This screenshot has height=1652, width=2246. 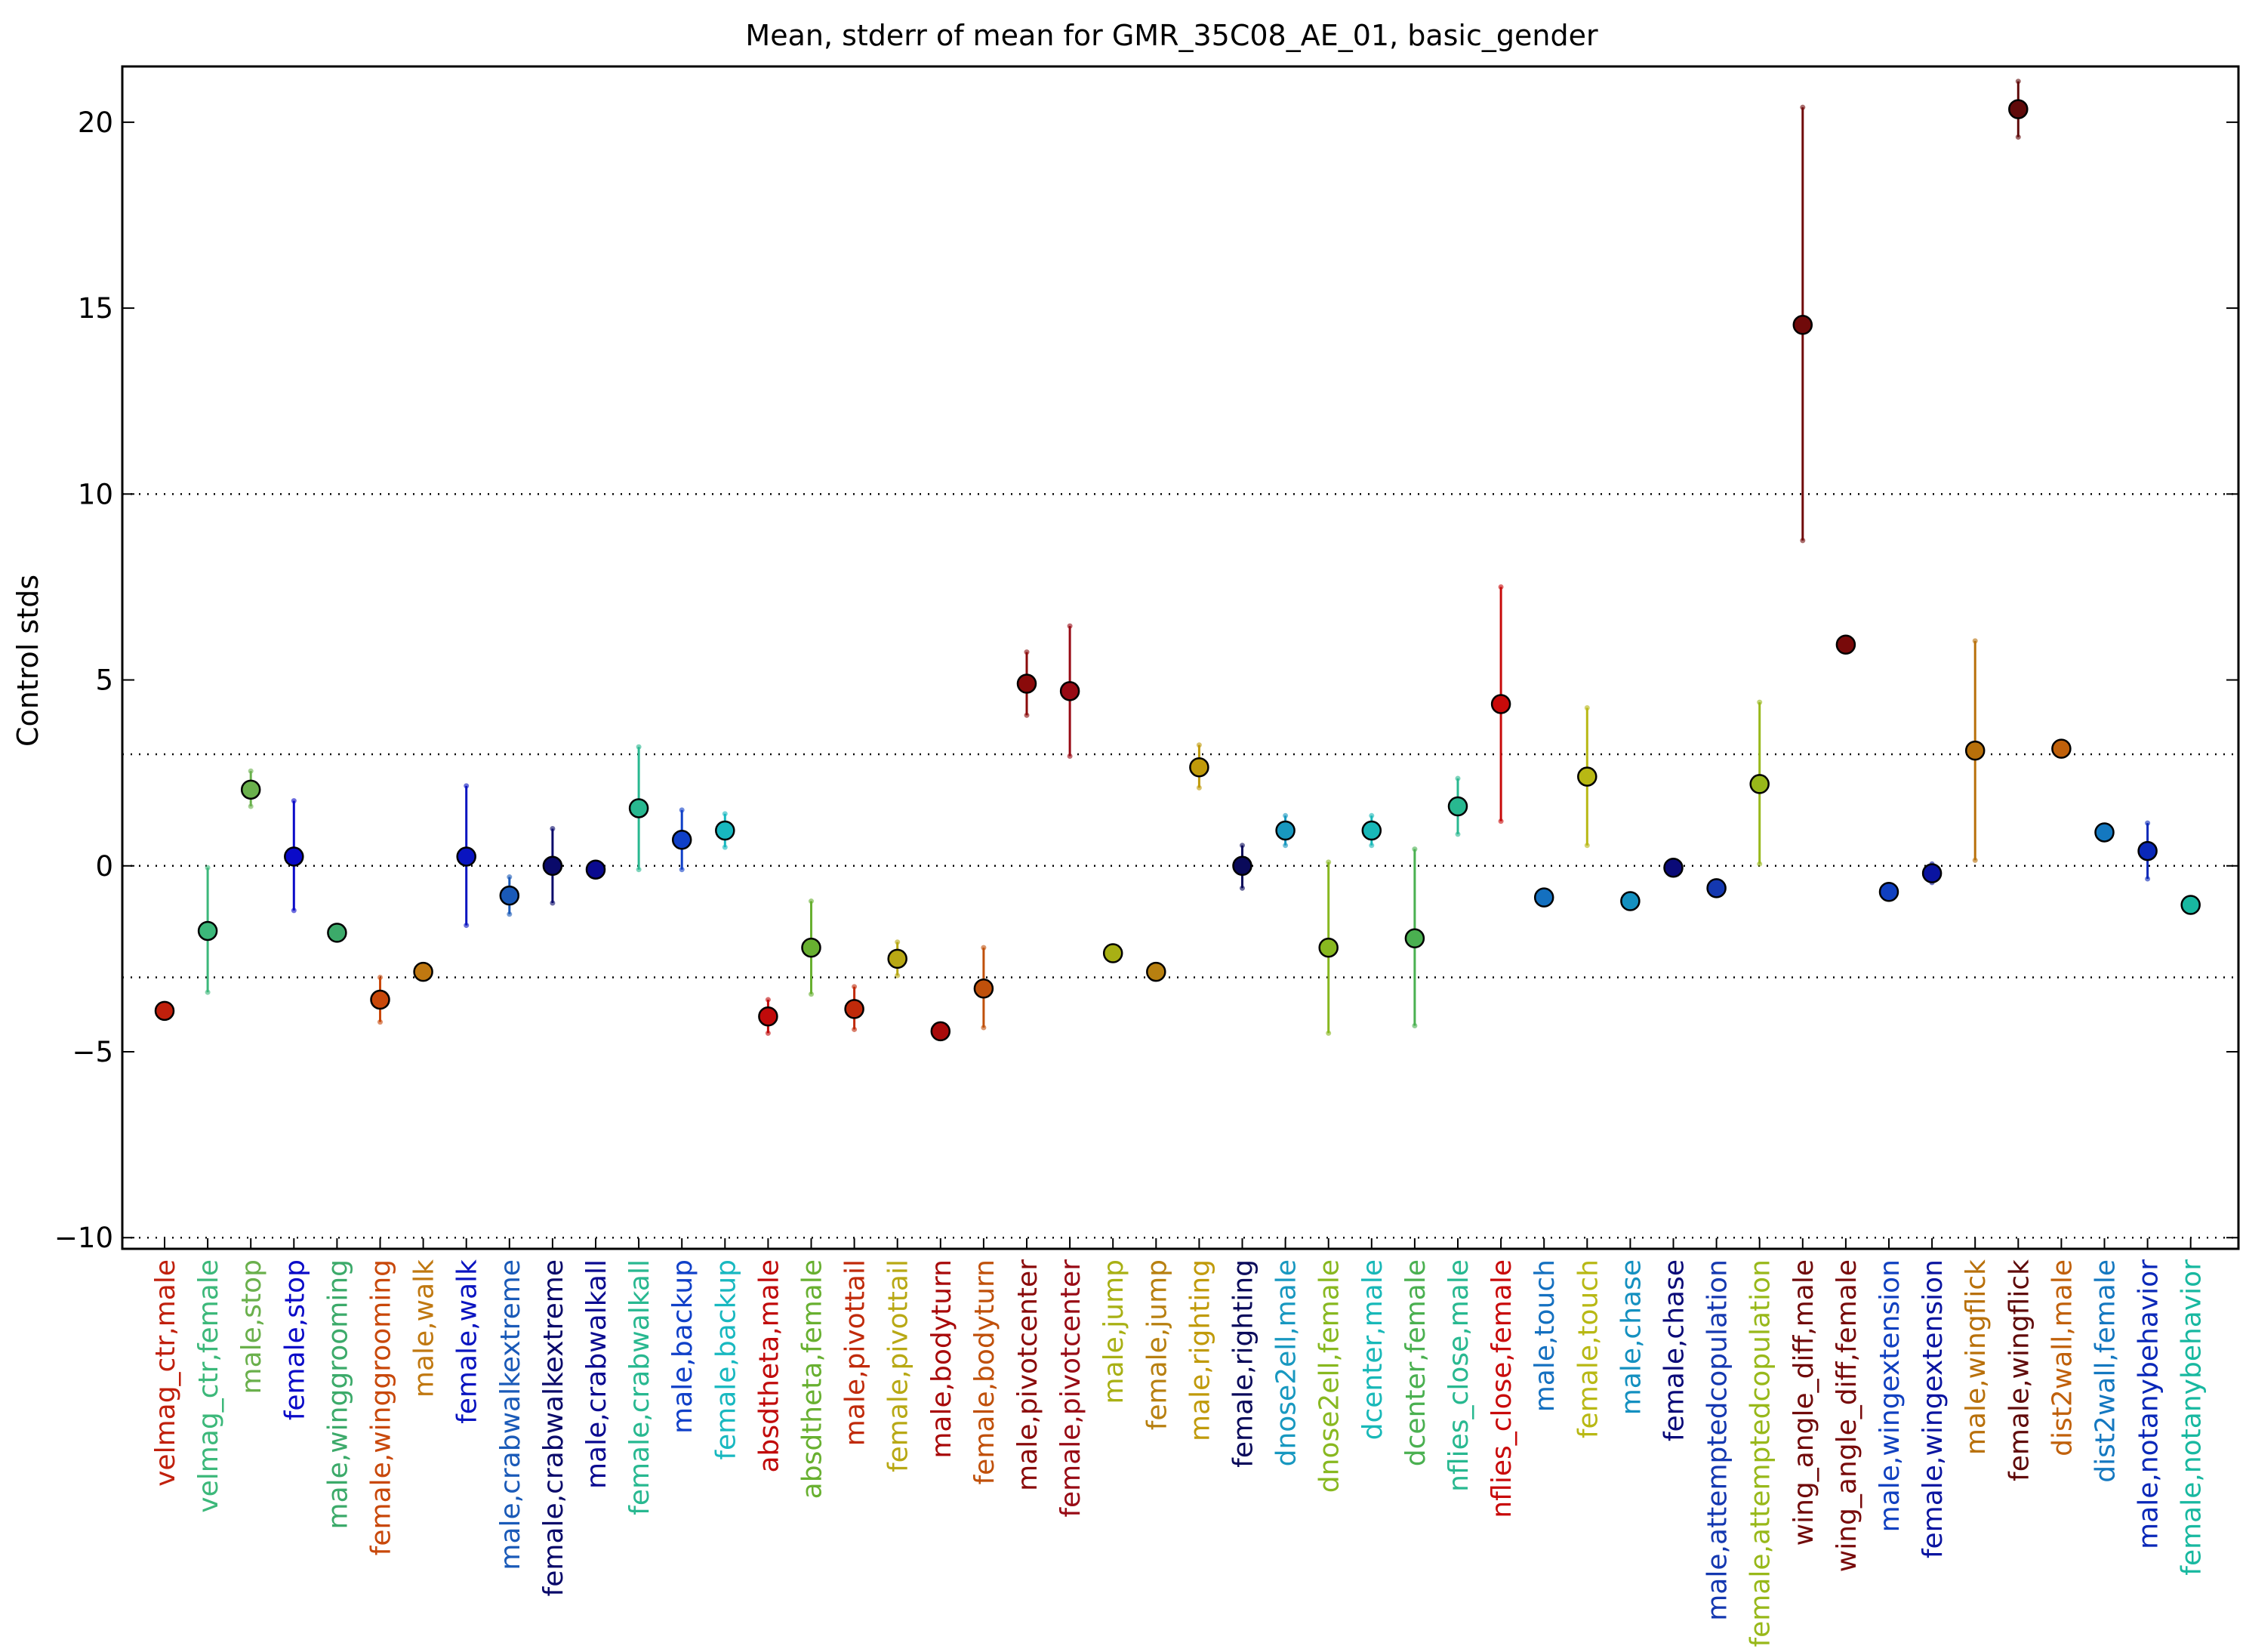 I want to click on x-tick-label: male,touch, so click(x=1545, y=1336).